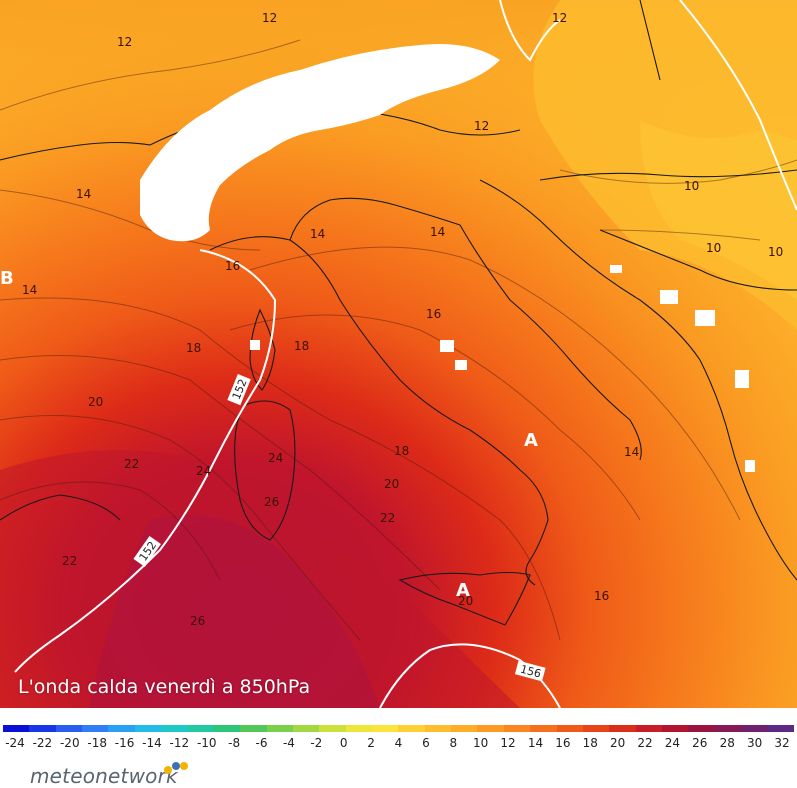 Image resolution: width=797 pixels, height=788 pixels. What do you see at coordinates (234, 743) in the screenshot?
I see `colorbar-tick-label: -8` at bounding box center [234, 743].